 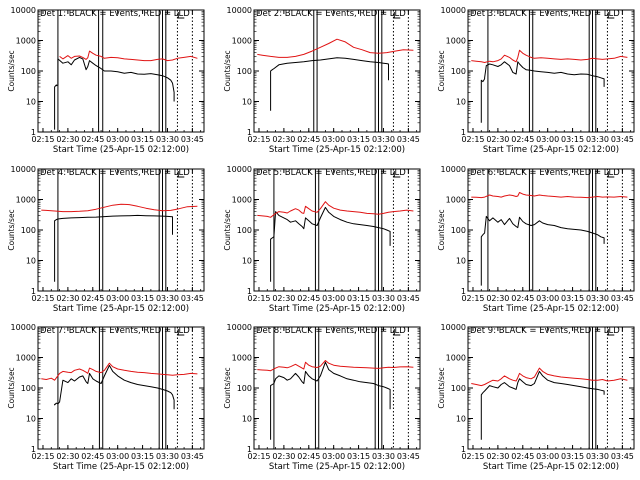 What do you see at coordinates (331, 14) in the screenshot?
I see `chart-title: Det 2: BLACK = Events, RED = LLD` at bounding box center [331, 14].